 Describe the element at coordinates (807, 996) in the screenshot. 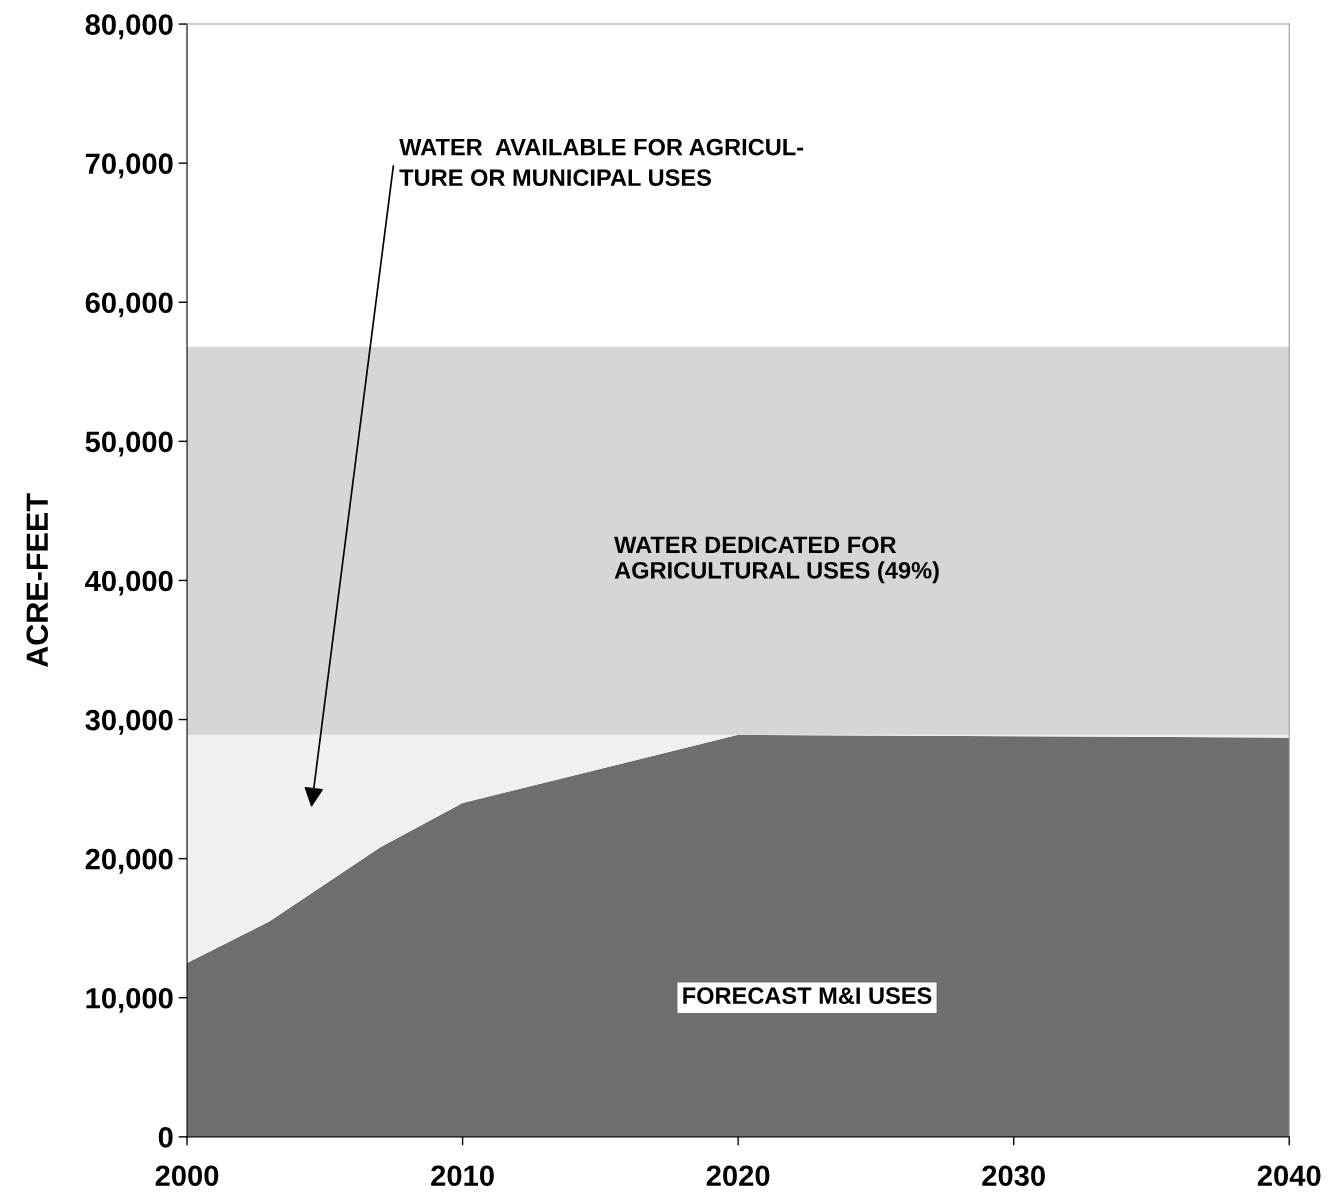

I see `series-label: FORECAST M&I USES` at that location.